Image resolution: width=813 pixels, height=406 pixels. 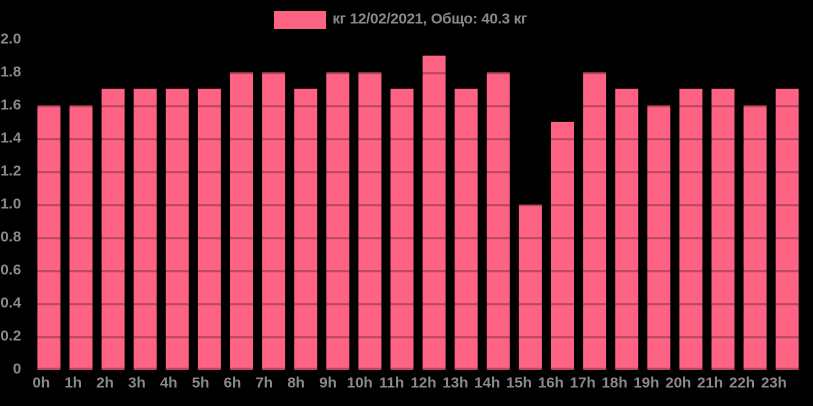 I want to click on svg-text: 1h, so click(x=73, y=382).